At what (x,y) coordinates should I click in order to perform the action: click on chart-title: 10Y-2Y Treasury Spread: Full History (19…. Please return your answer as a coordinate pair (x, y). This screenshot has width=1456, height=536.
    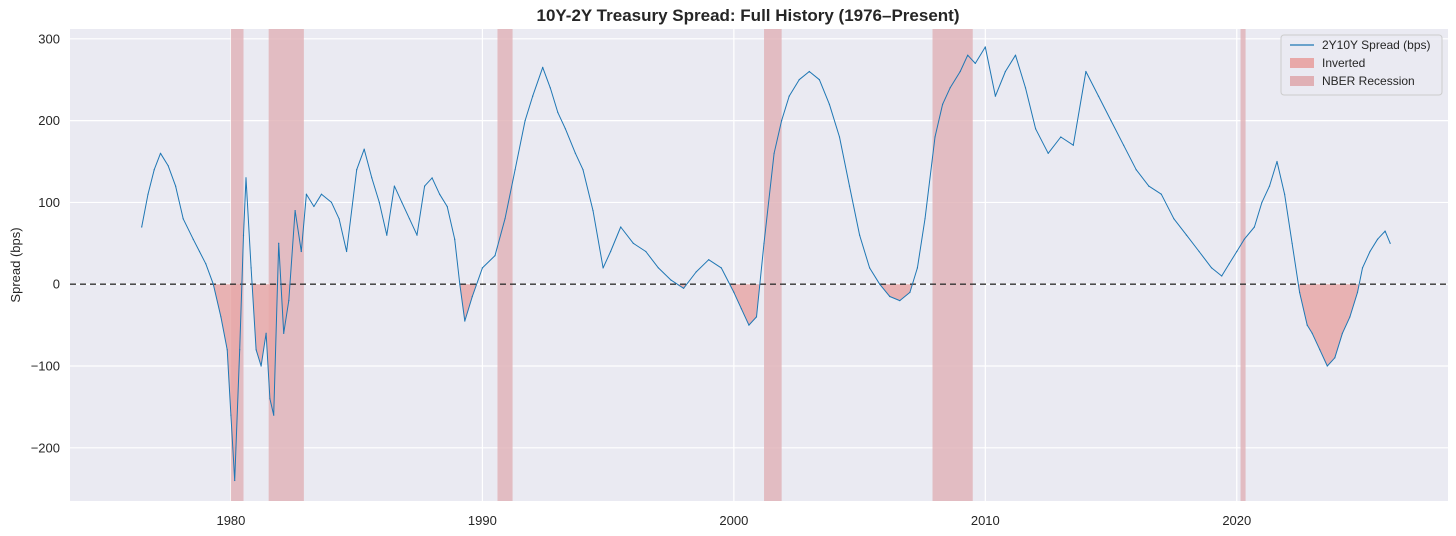
    Looking at the image, I should click on (748, 15).